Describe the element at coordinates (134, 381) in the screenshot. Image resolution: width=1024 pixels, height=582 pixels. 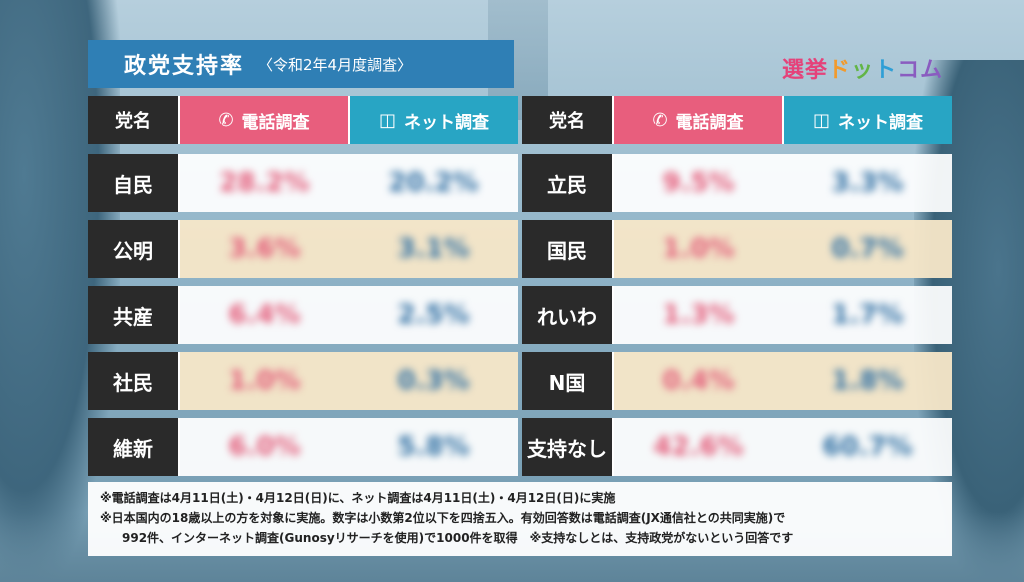
I see `party-name: 社民` at that location.